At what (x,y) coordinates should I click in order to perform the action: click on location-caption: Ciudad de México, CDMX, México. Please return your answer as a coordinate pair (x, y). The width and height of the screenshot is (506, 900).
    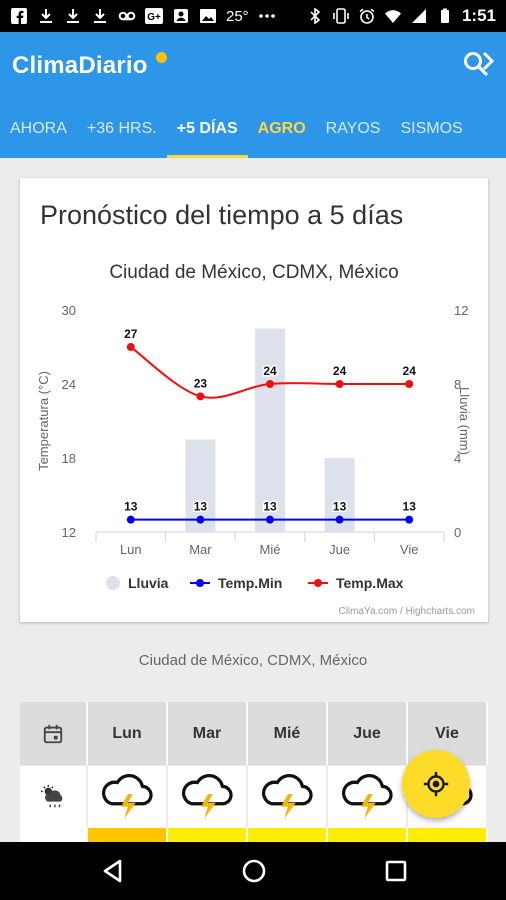
    Looking at the image, I should click on (253, 660).